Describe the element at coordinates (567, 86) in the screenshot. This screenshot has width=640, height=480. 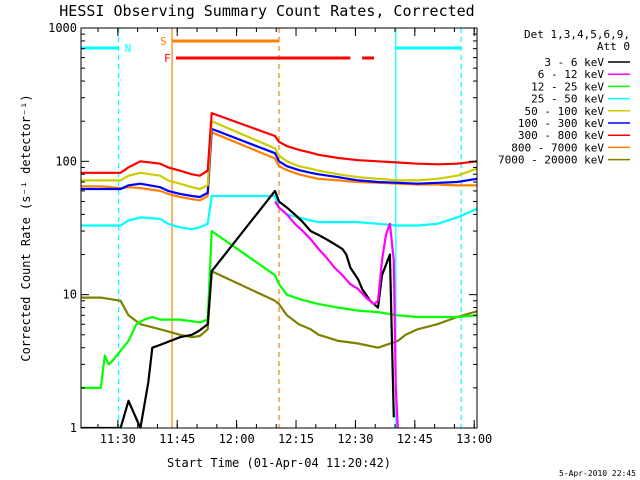
I see `legend-label: 12 - 25 keV` at that location.